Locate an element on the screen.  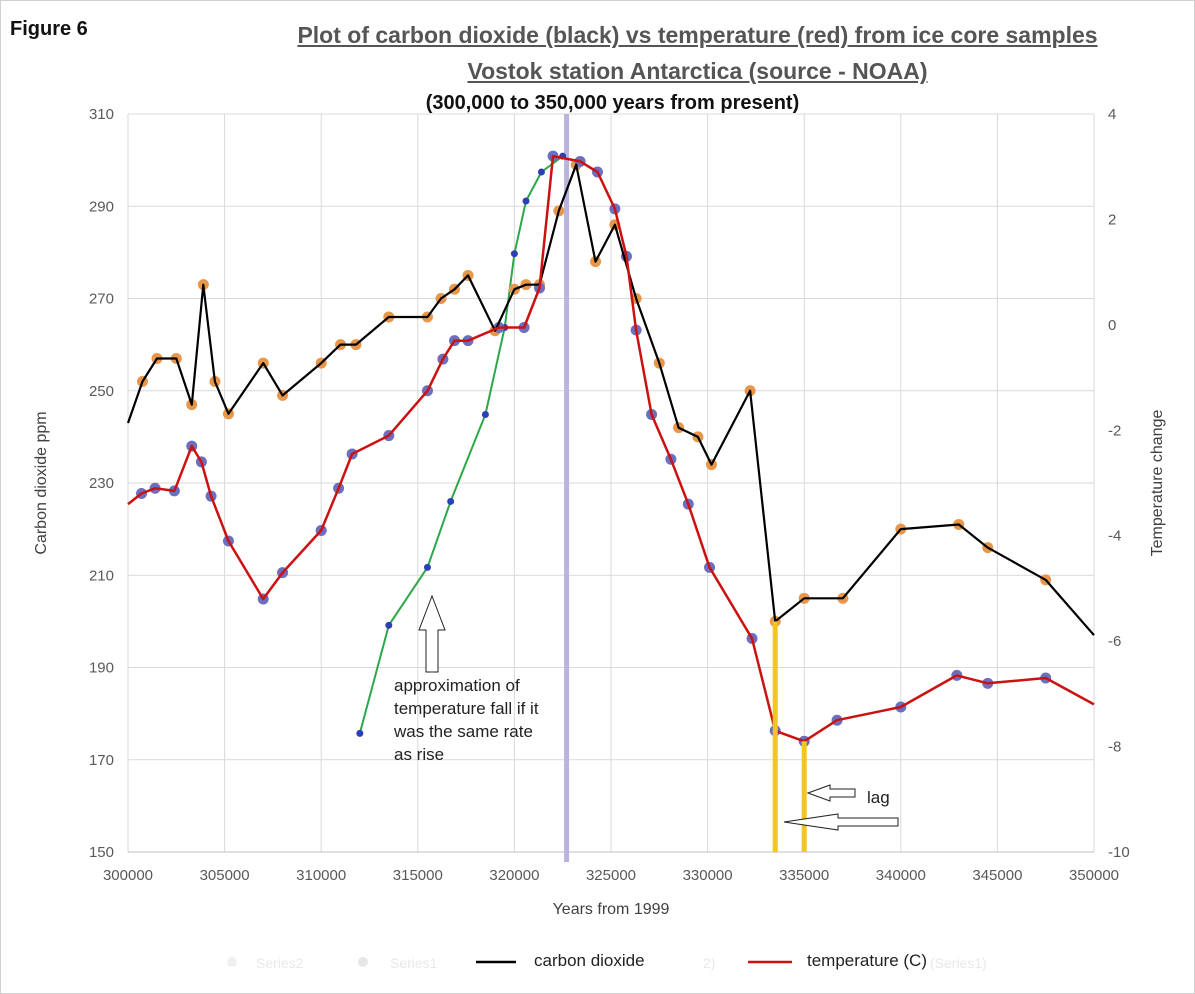
y2-tick-label: -10 is located at coordinates (1119, 852).